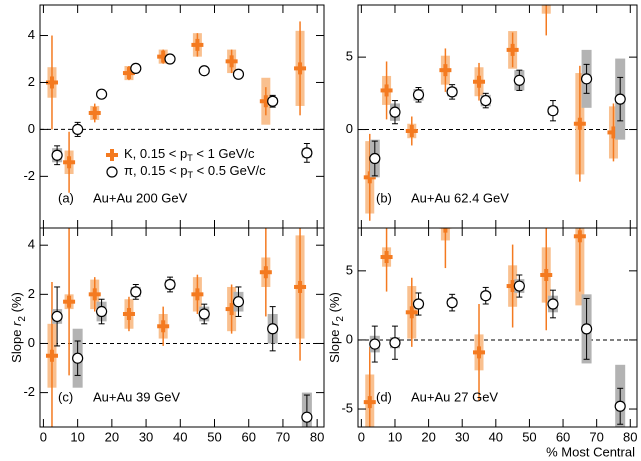 The image size is (641, 461). I want to click on legend-marker, so click(112, 172).